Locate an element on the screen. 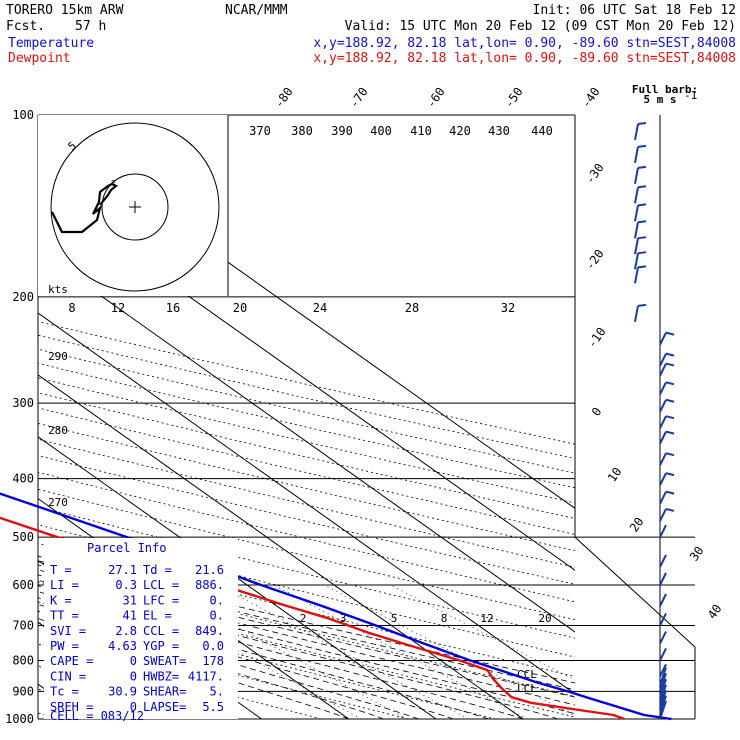 The width and height of the screenshot is (740, 740). isotherm-right-label: 40 is located at coordinates (715, 612).